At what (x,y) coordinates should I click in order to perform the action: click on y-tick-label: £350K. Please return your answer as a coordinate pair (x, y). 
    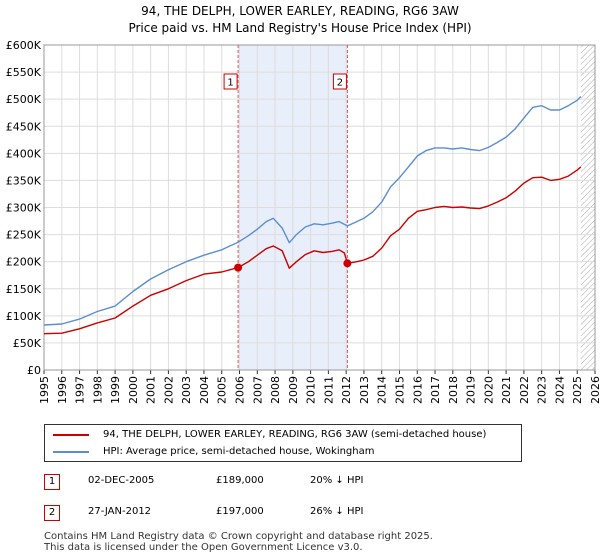
    Looking at the image, I should click on (24, 180).